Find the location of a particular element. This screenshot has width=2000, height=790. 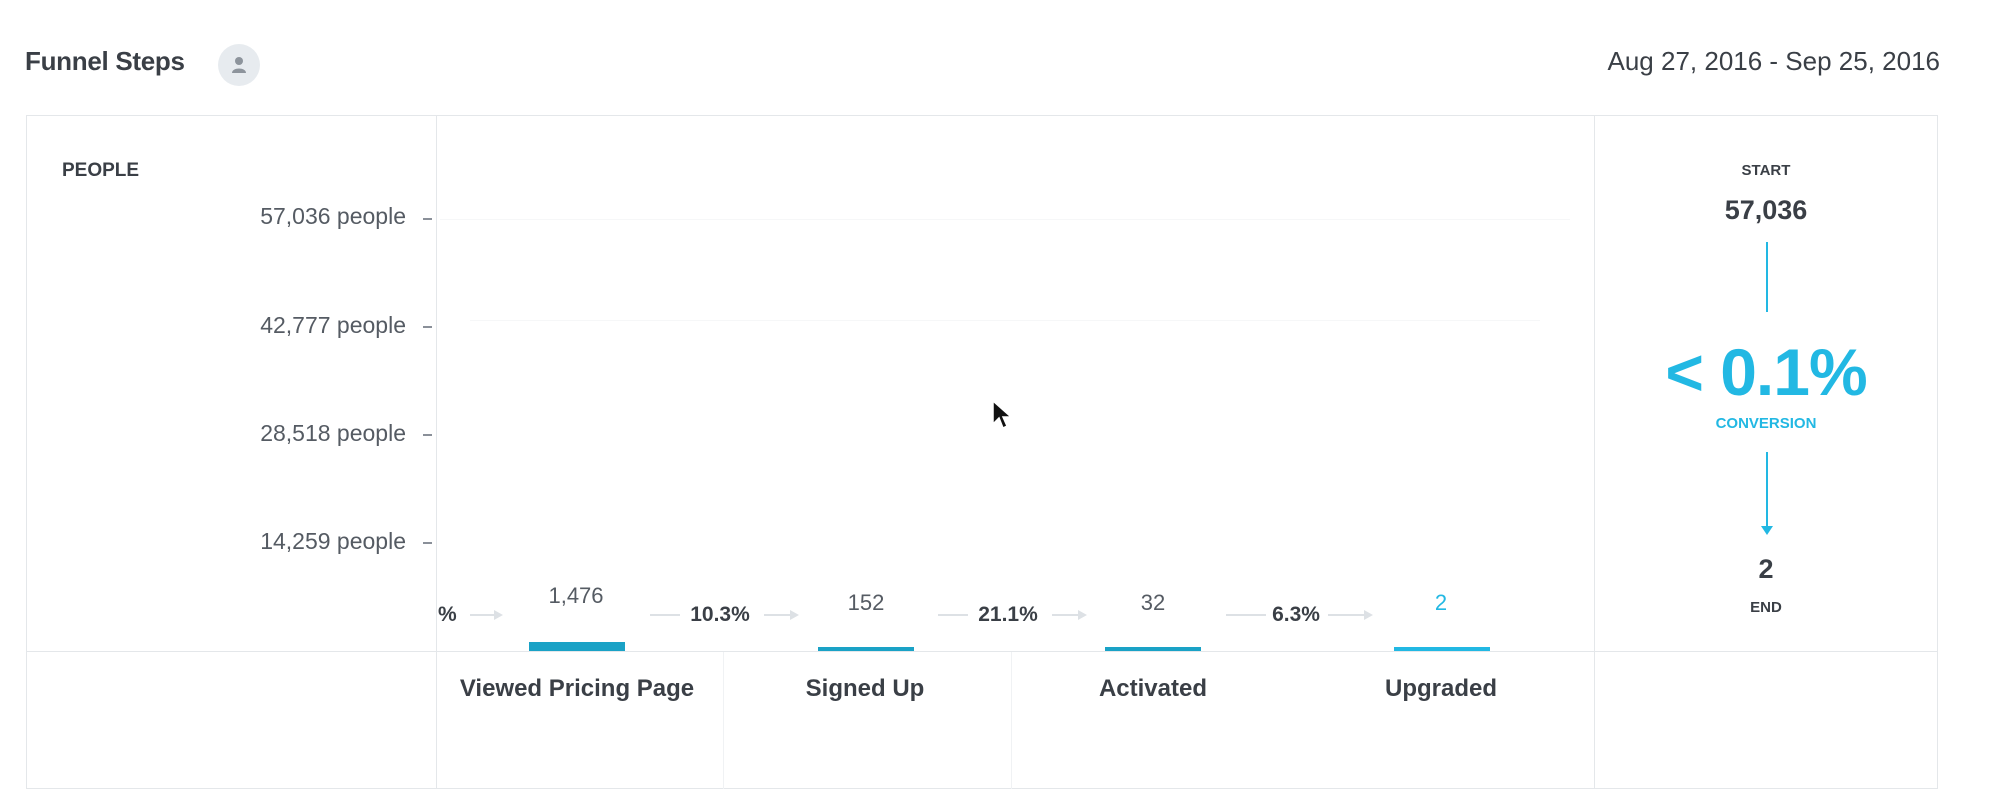

chart-baseline is located at coordinates (982, 651).